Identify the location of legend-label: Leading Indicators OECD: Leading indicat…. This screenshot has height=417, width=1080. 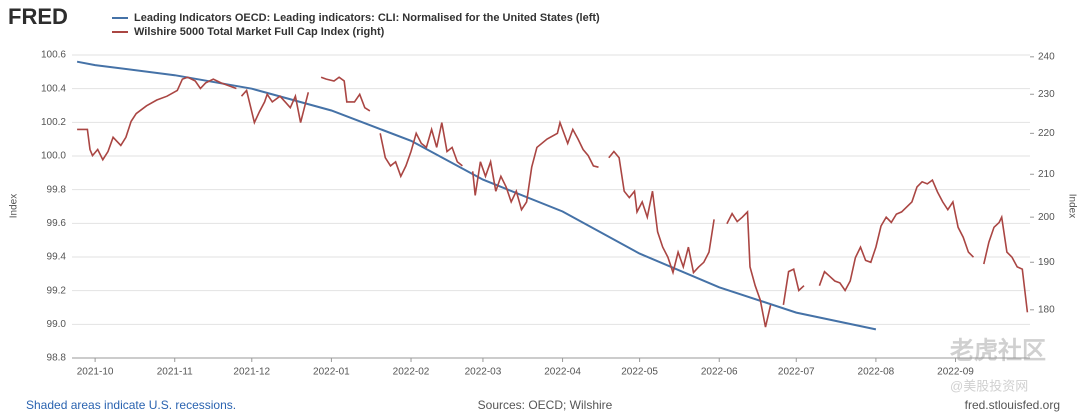
(367, 18).